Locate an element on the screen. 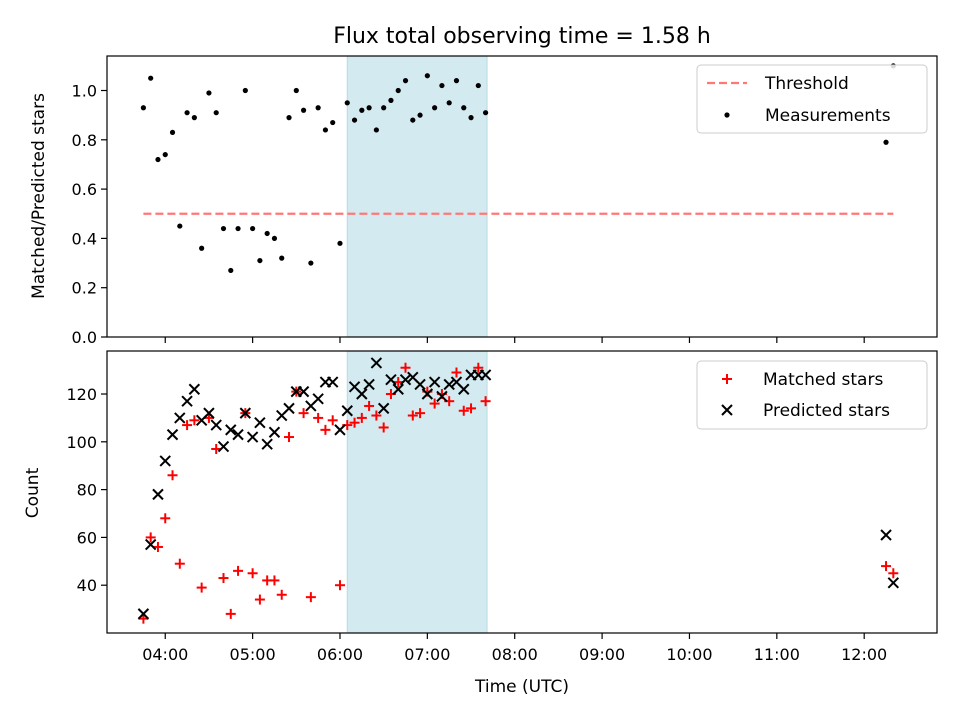 This screenshot has height=720, width=960. x-tick-label: 07:00 is located at coordinates (427, 654).